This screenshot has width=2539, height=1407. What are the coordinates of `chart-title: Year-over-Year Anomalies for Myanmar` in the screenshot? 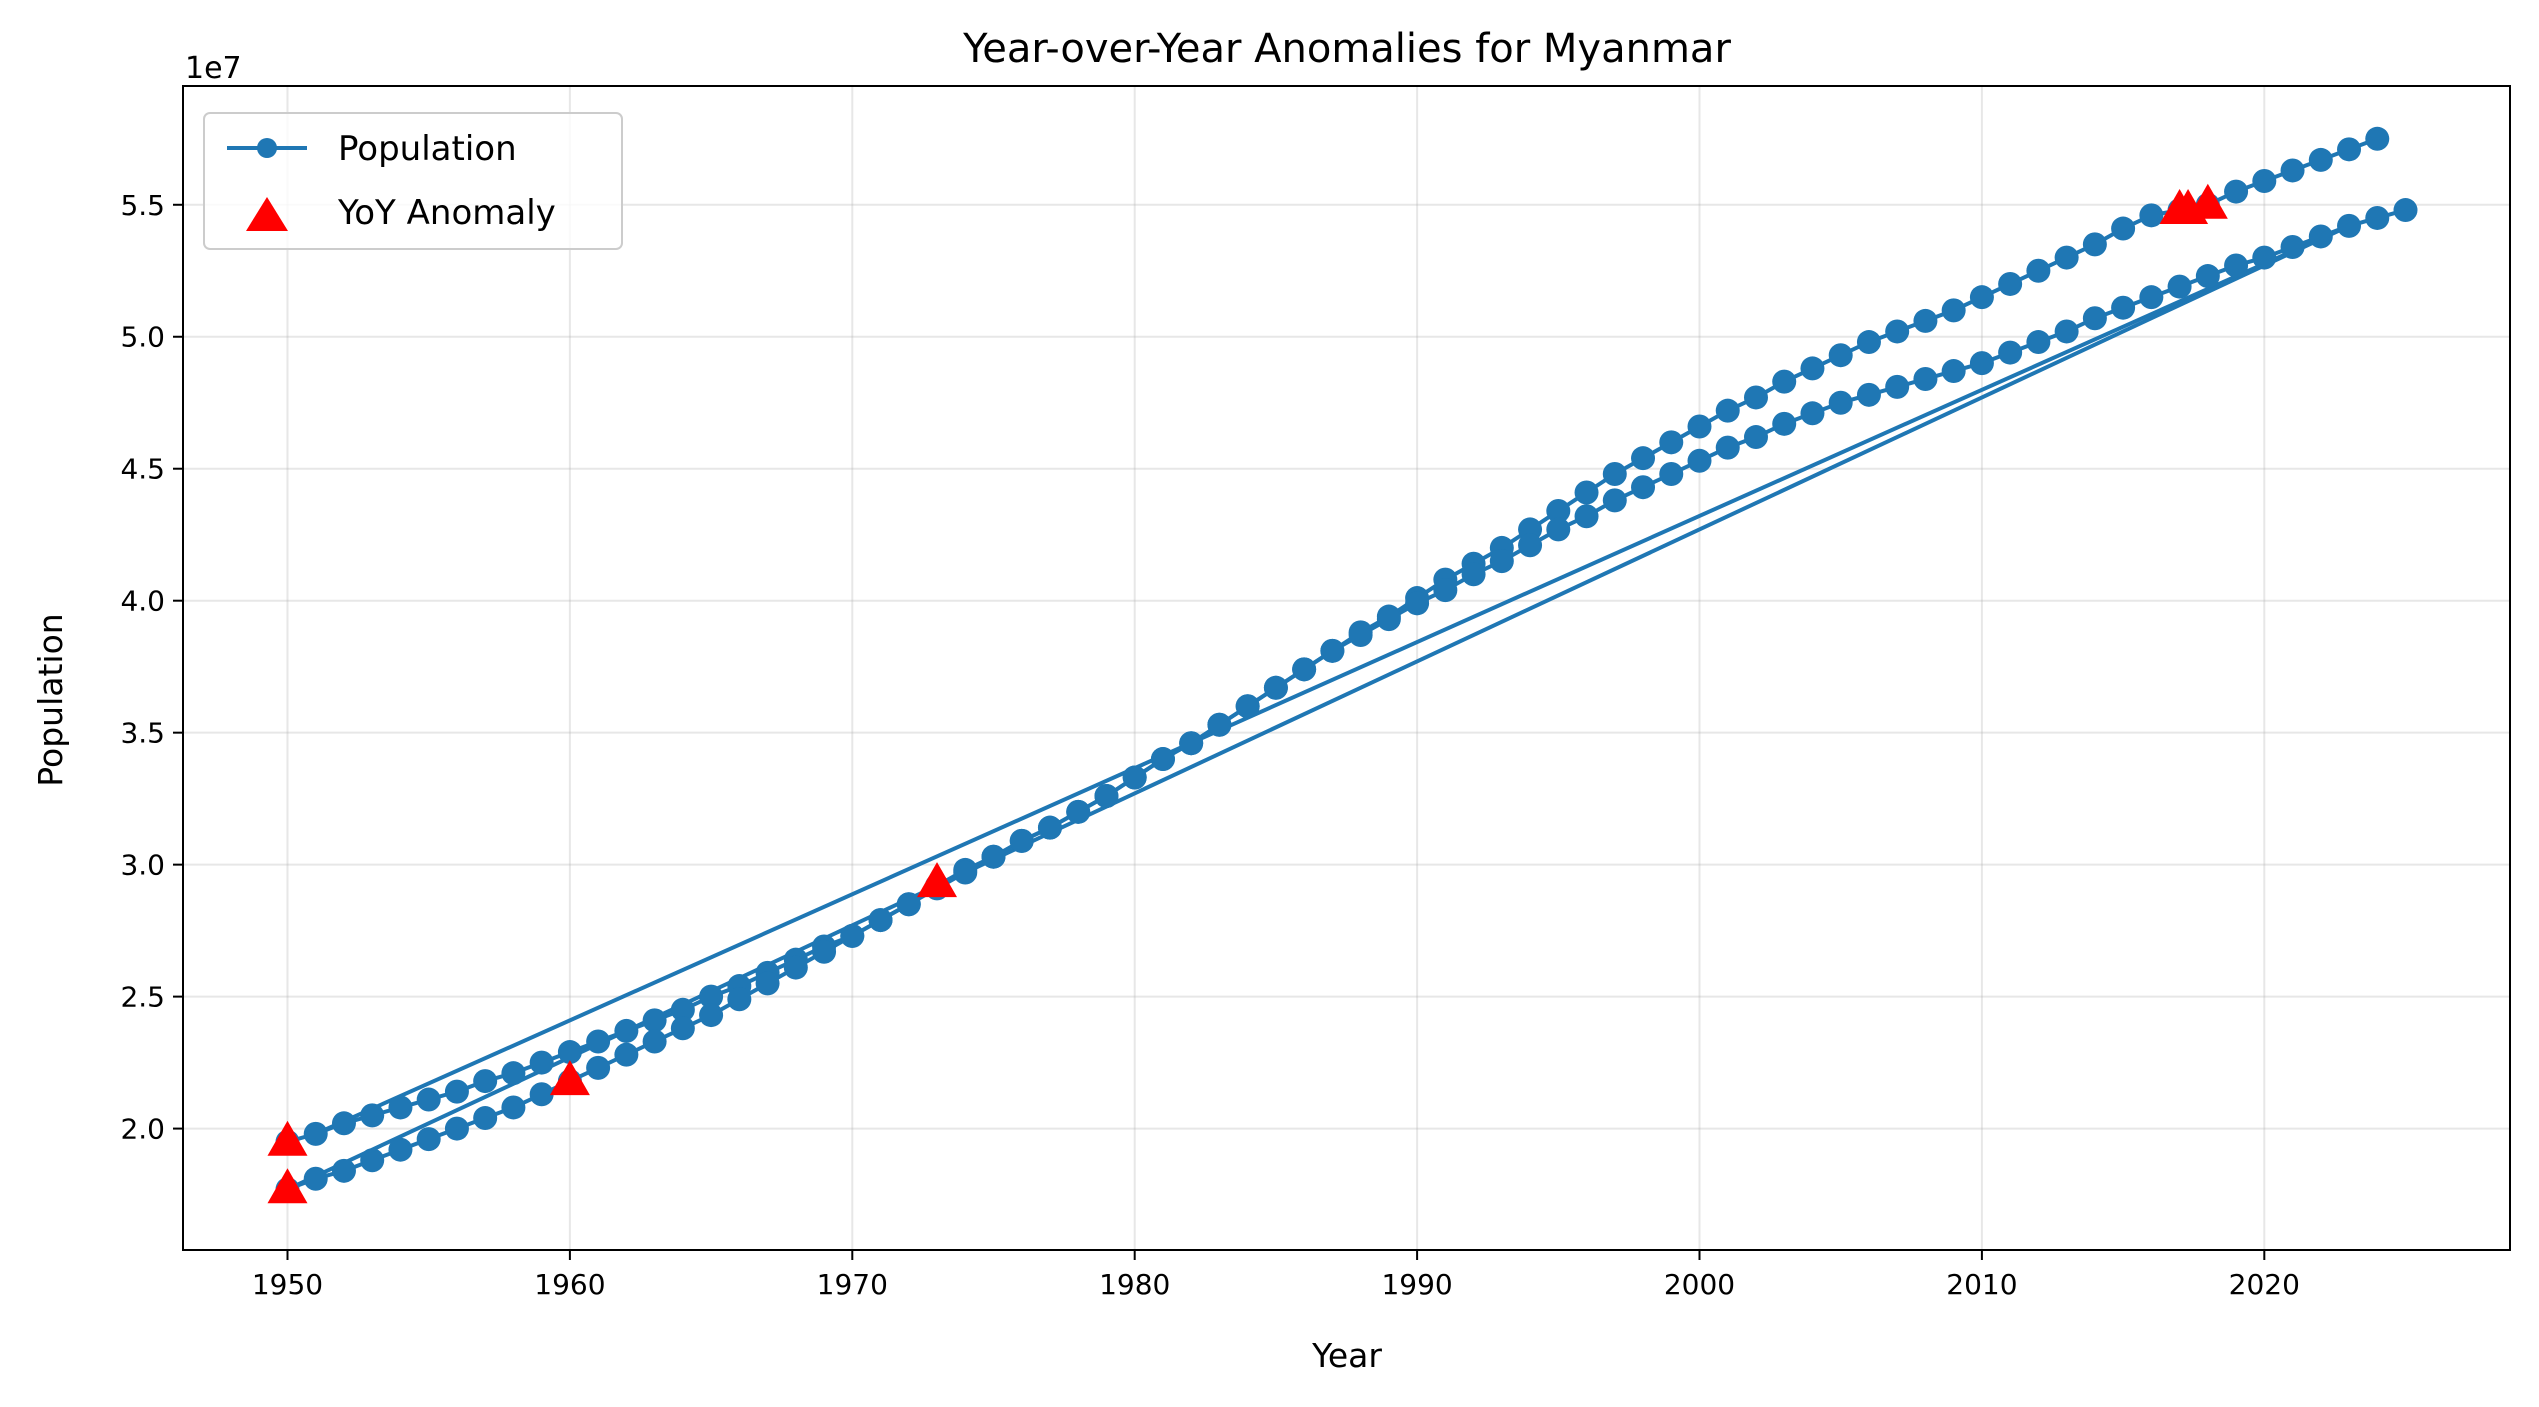 It's located at (1346, 49).